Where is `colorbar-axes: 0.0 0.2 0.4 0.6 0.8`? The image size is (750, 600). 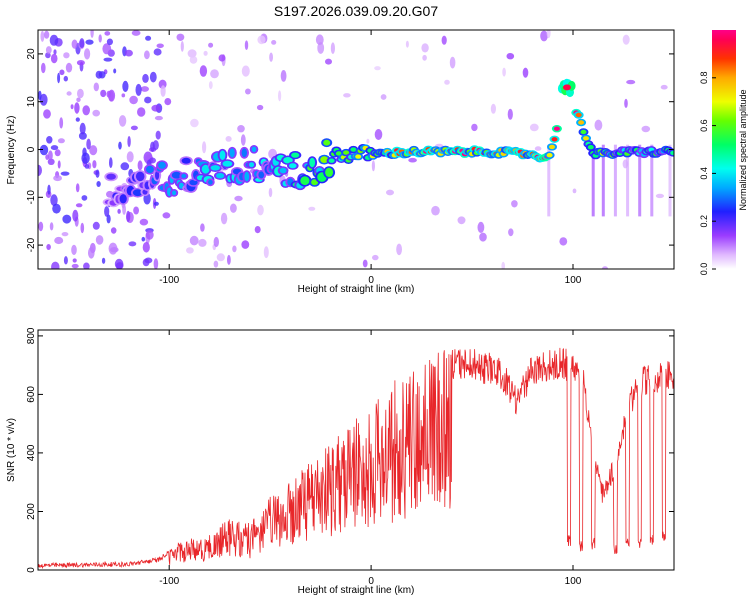 colorbar-axes: 0.0 0.2 0.4 0.6 0.8 is located at coordinates (707, 174).